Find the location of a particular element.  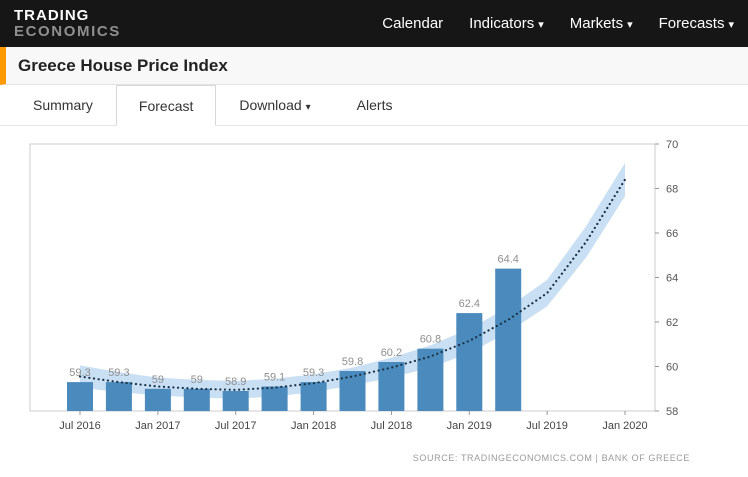

y-axis-label: 66 is located at coordinates (672, 234).